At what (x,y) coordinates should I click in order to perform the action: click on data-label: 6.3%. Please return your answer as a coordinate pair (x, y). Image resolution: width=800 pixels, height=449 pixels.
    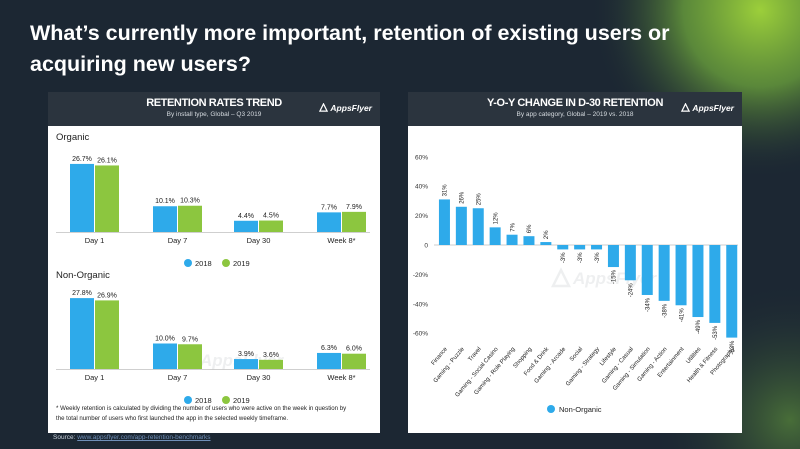
    Looking at the image, I should click on (329, 348).